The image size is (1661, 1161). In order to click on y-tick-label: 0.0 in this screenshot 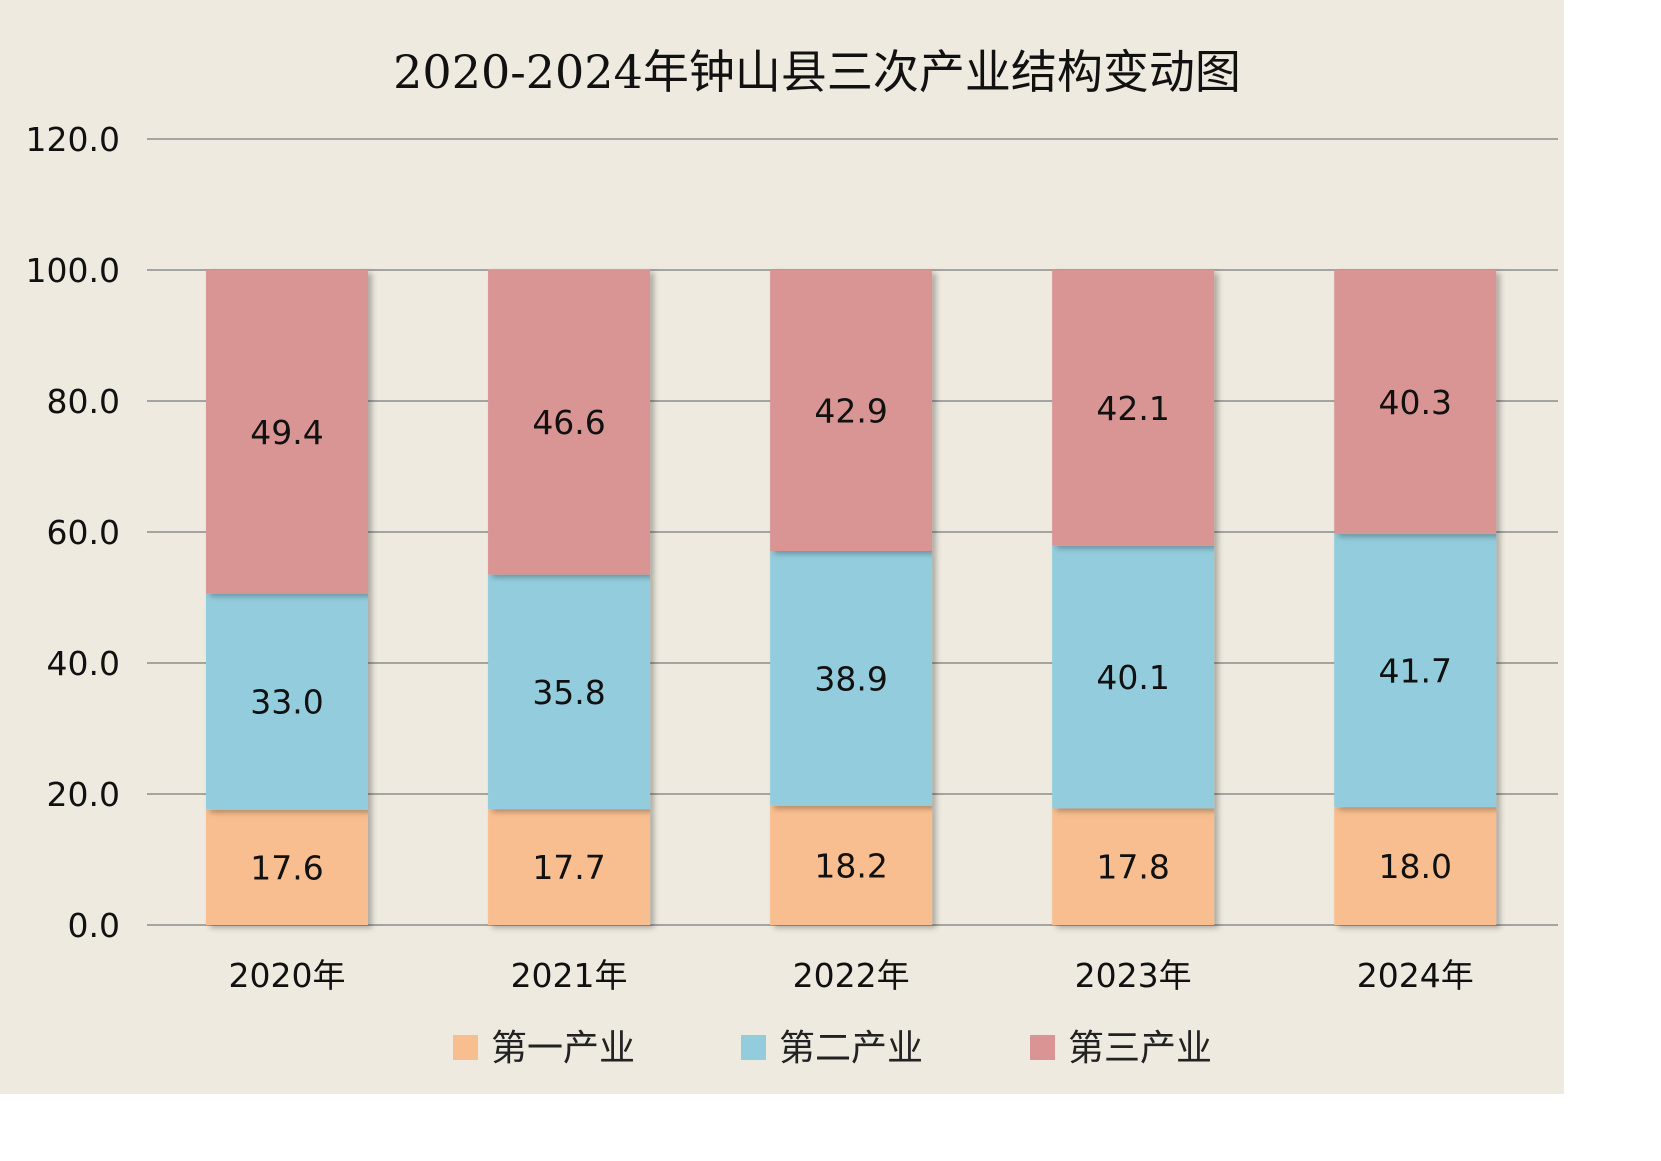, I will do `click(94, 925)`.